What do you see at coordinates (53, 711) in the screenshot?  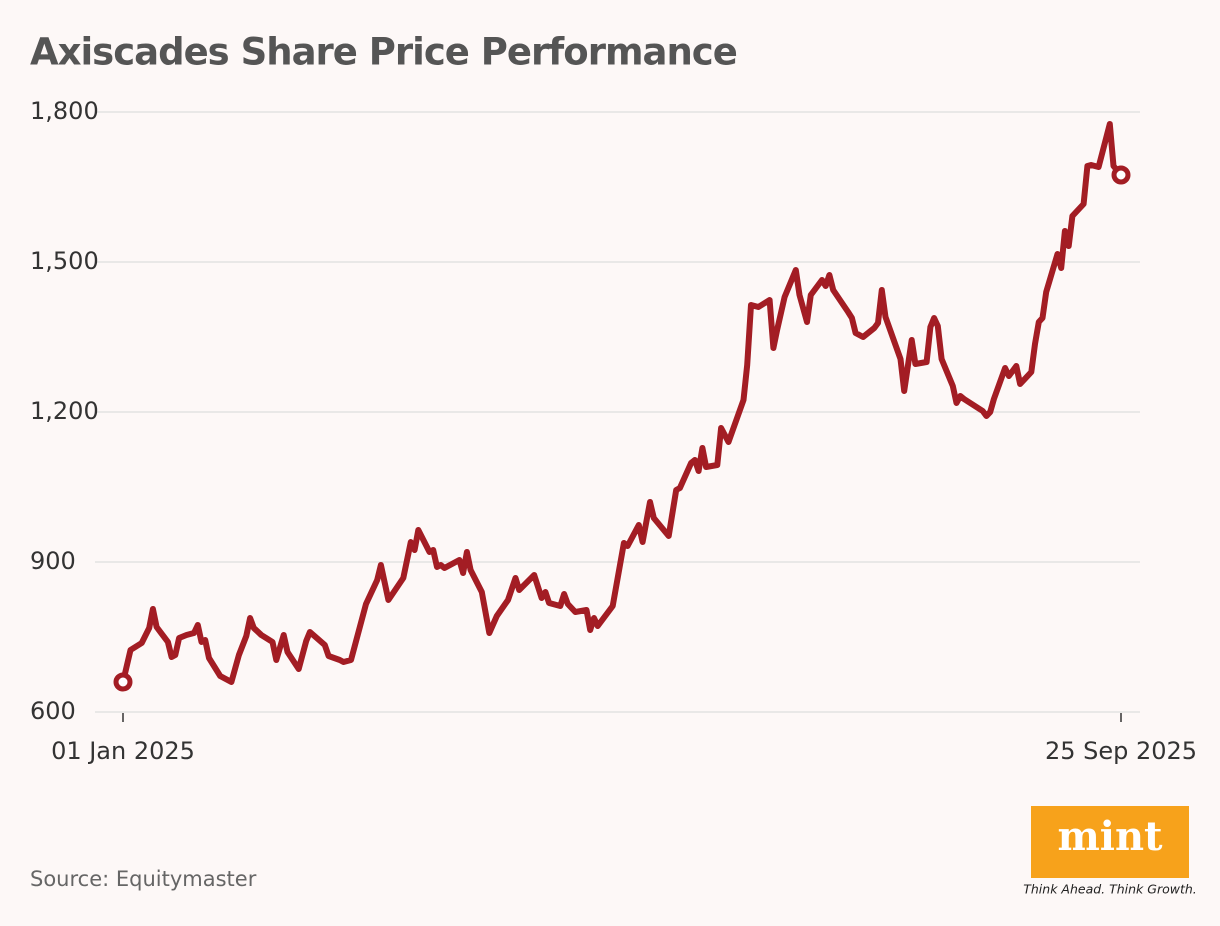 I see `y-tick-label: 600` at bounding box center [53, 711].